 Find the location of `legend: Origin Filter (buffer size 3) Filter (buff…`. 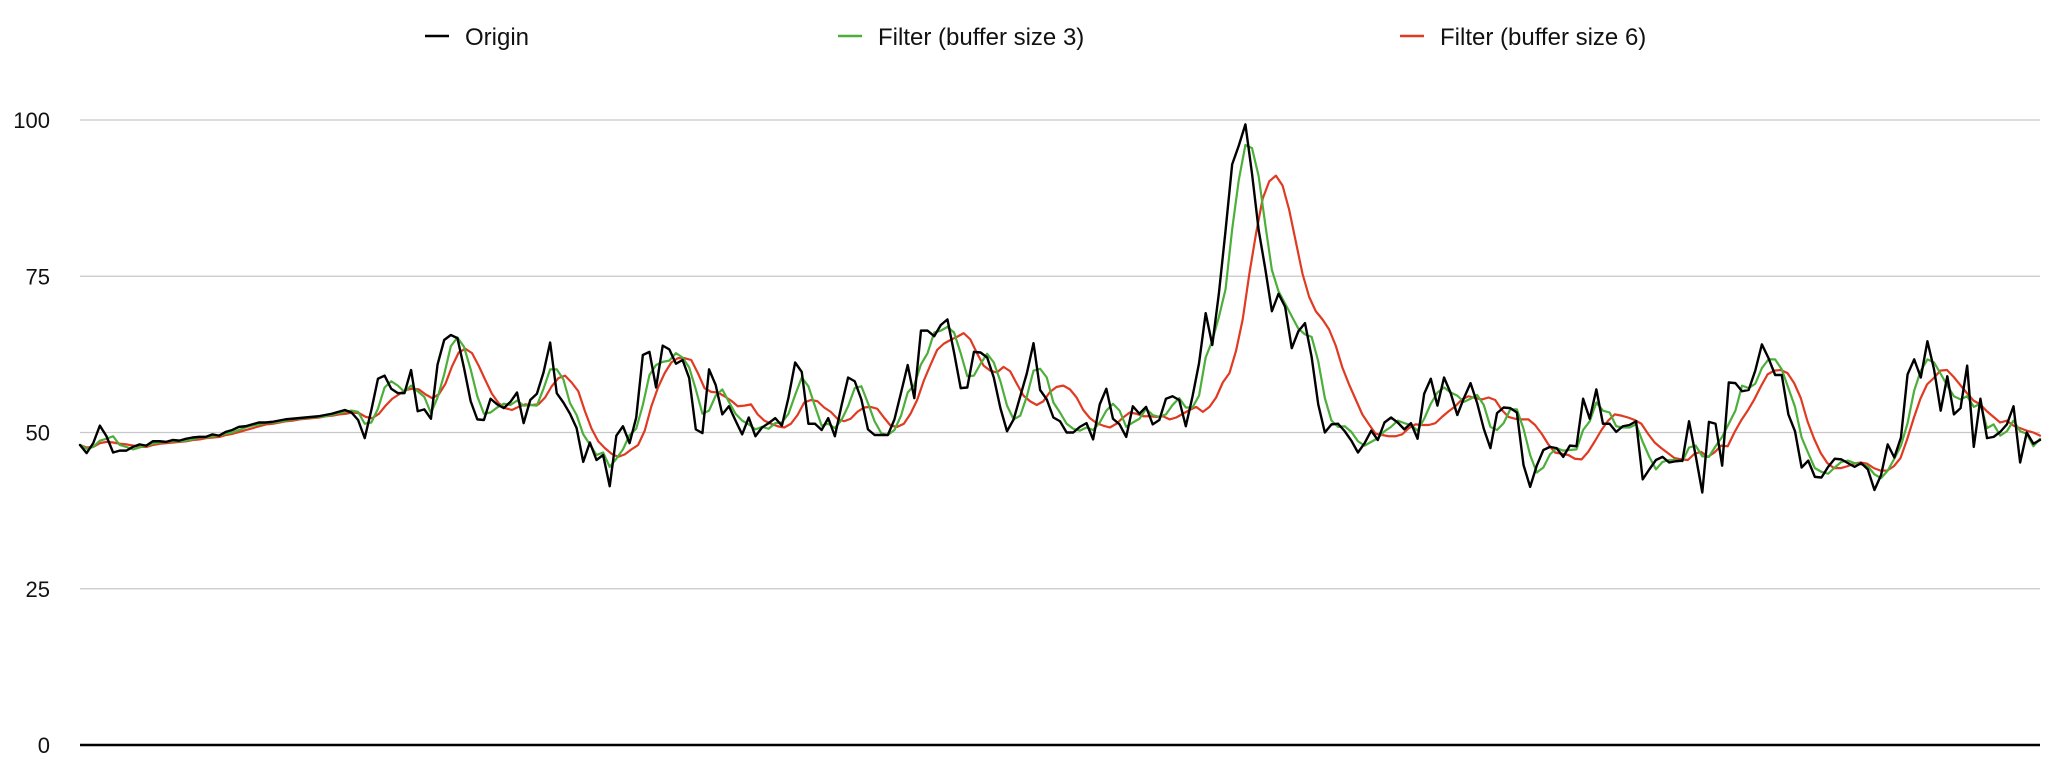

legend: Origin Filter (buffer size 3) Filter (buff… is located at coordinates (1035, 37).